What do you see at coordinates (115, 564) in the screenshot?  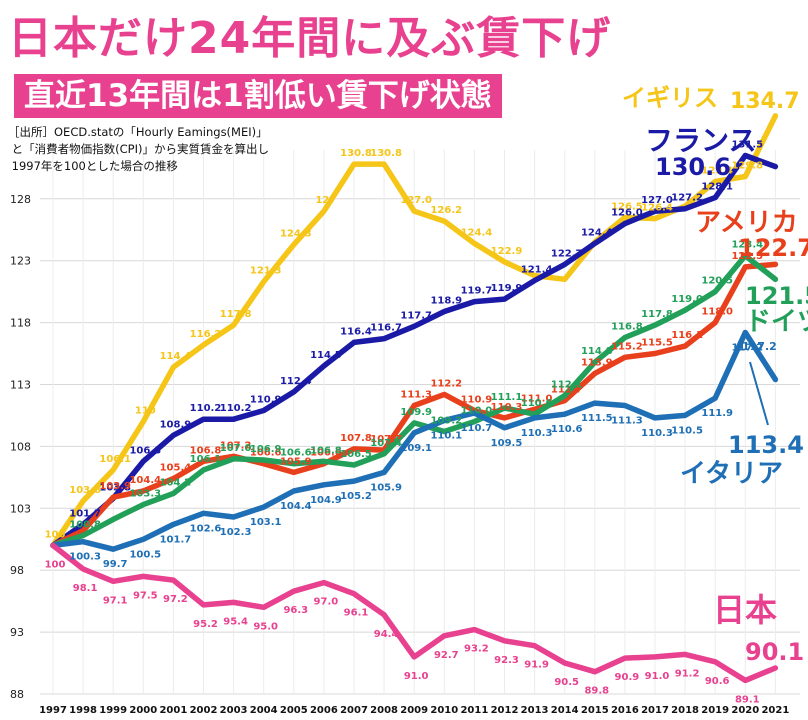 I see `data-label: 99.7` at bounding box center [115, 564].